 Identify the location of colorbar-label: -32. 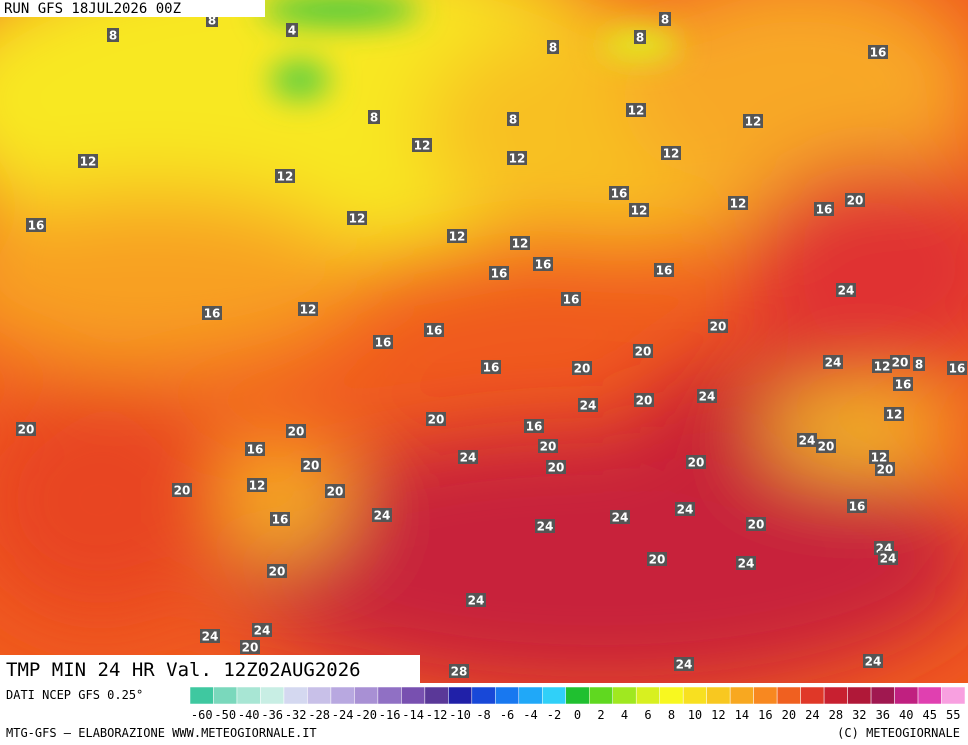
(296, 715).